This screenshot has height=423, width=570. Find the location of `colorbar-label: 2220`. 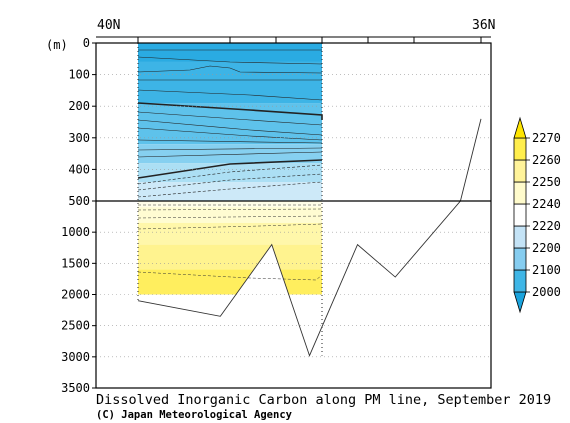

colorbar-label: 2220 is located at coordinates (546, 226).